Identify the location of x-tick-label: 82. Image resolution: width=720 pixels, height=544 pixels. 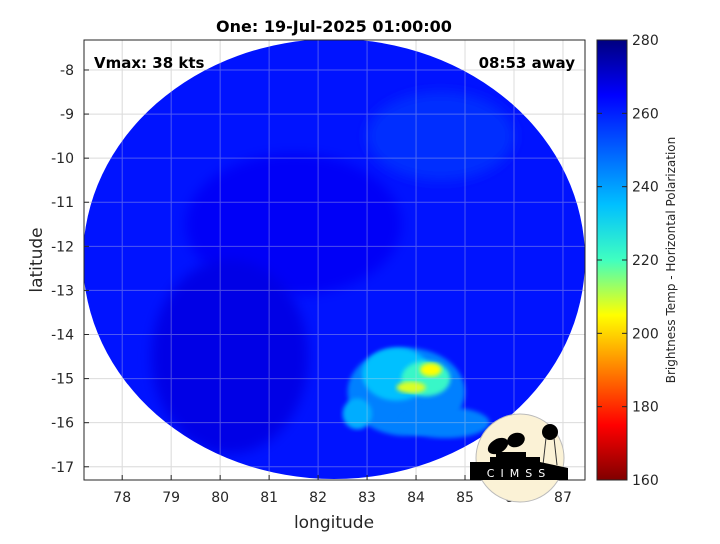
(318, 498).